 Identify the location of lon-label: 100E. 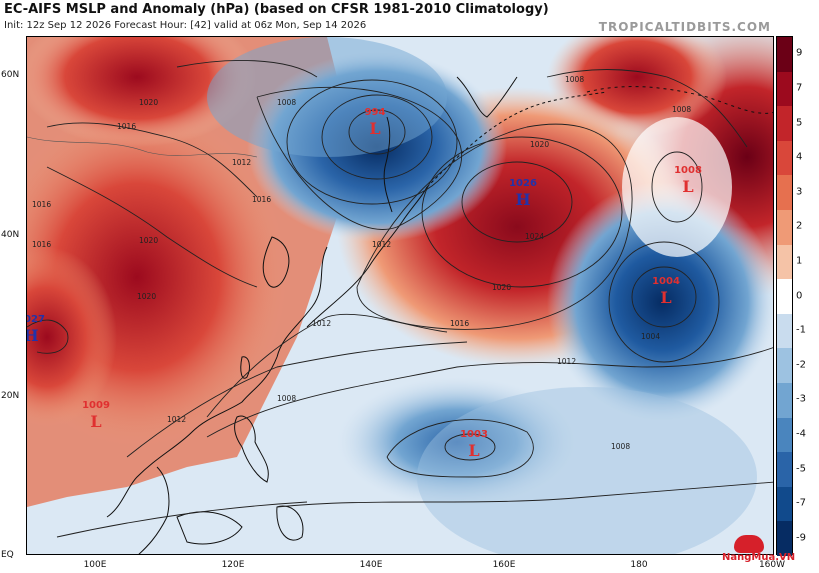
(95, 565).